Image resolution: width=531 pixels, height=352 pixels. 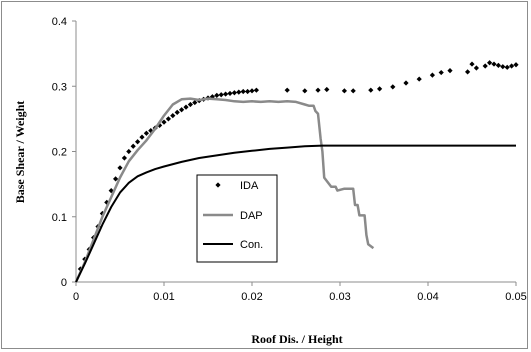 I want to click on x-axis-ticks: 0 0.01 0.02 0.03 0.04 0.05, so click(x=300, y=292).